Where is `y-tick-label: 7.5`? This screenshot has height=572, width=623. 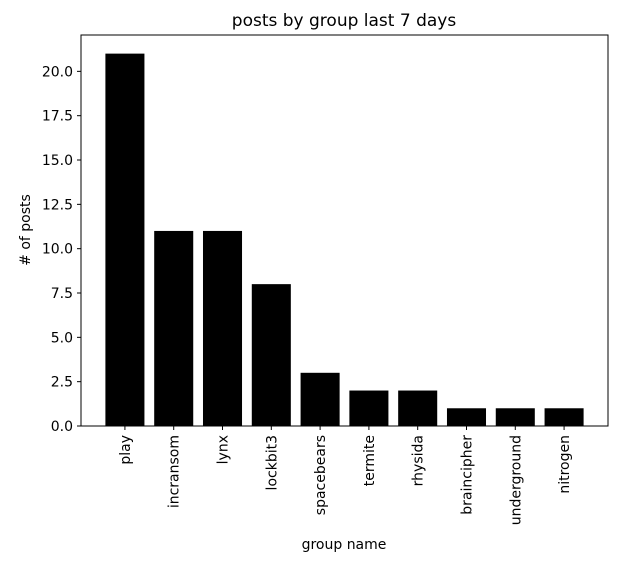 y-tick-label: 7.5 is located at coordinates (62, 294).